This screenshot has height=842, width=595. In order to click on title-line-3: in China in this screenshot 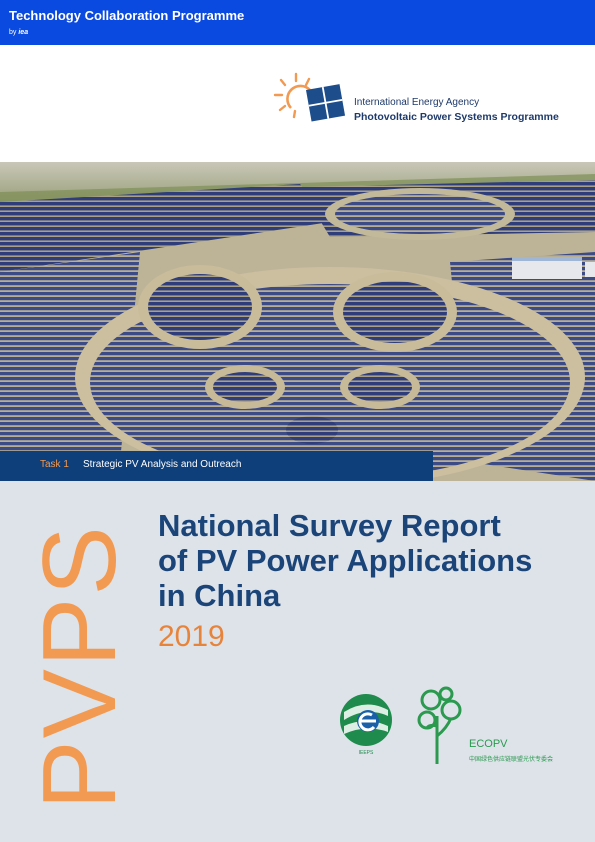, I will do `click(219, 595)`.